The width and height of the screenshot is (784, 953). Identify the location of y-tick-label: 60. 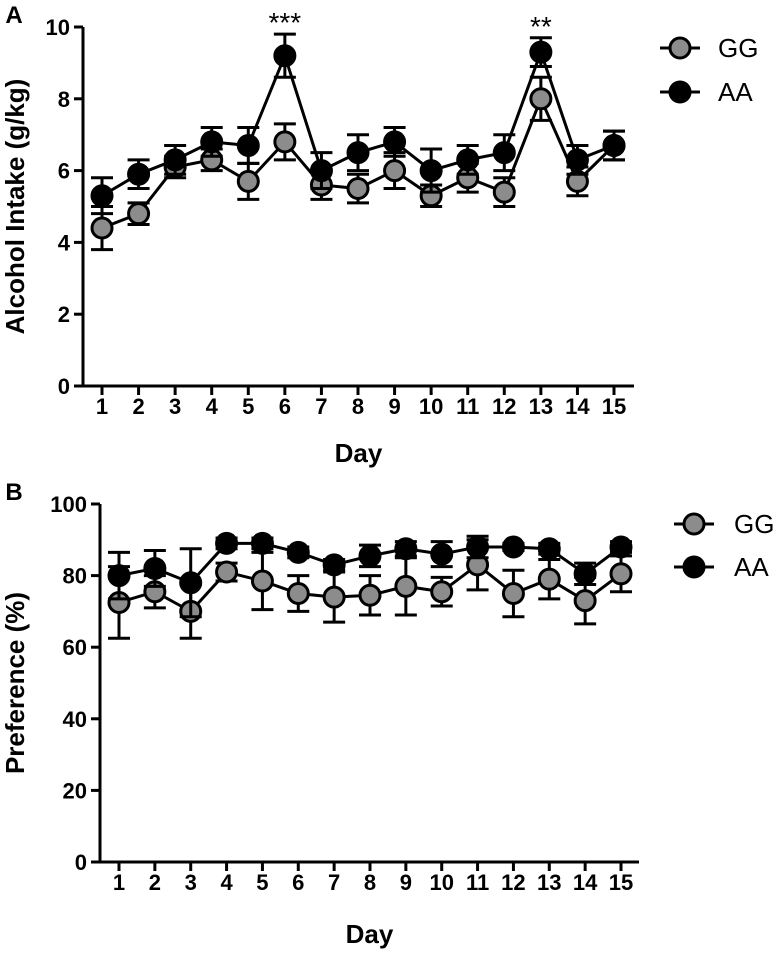
(75, 647).